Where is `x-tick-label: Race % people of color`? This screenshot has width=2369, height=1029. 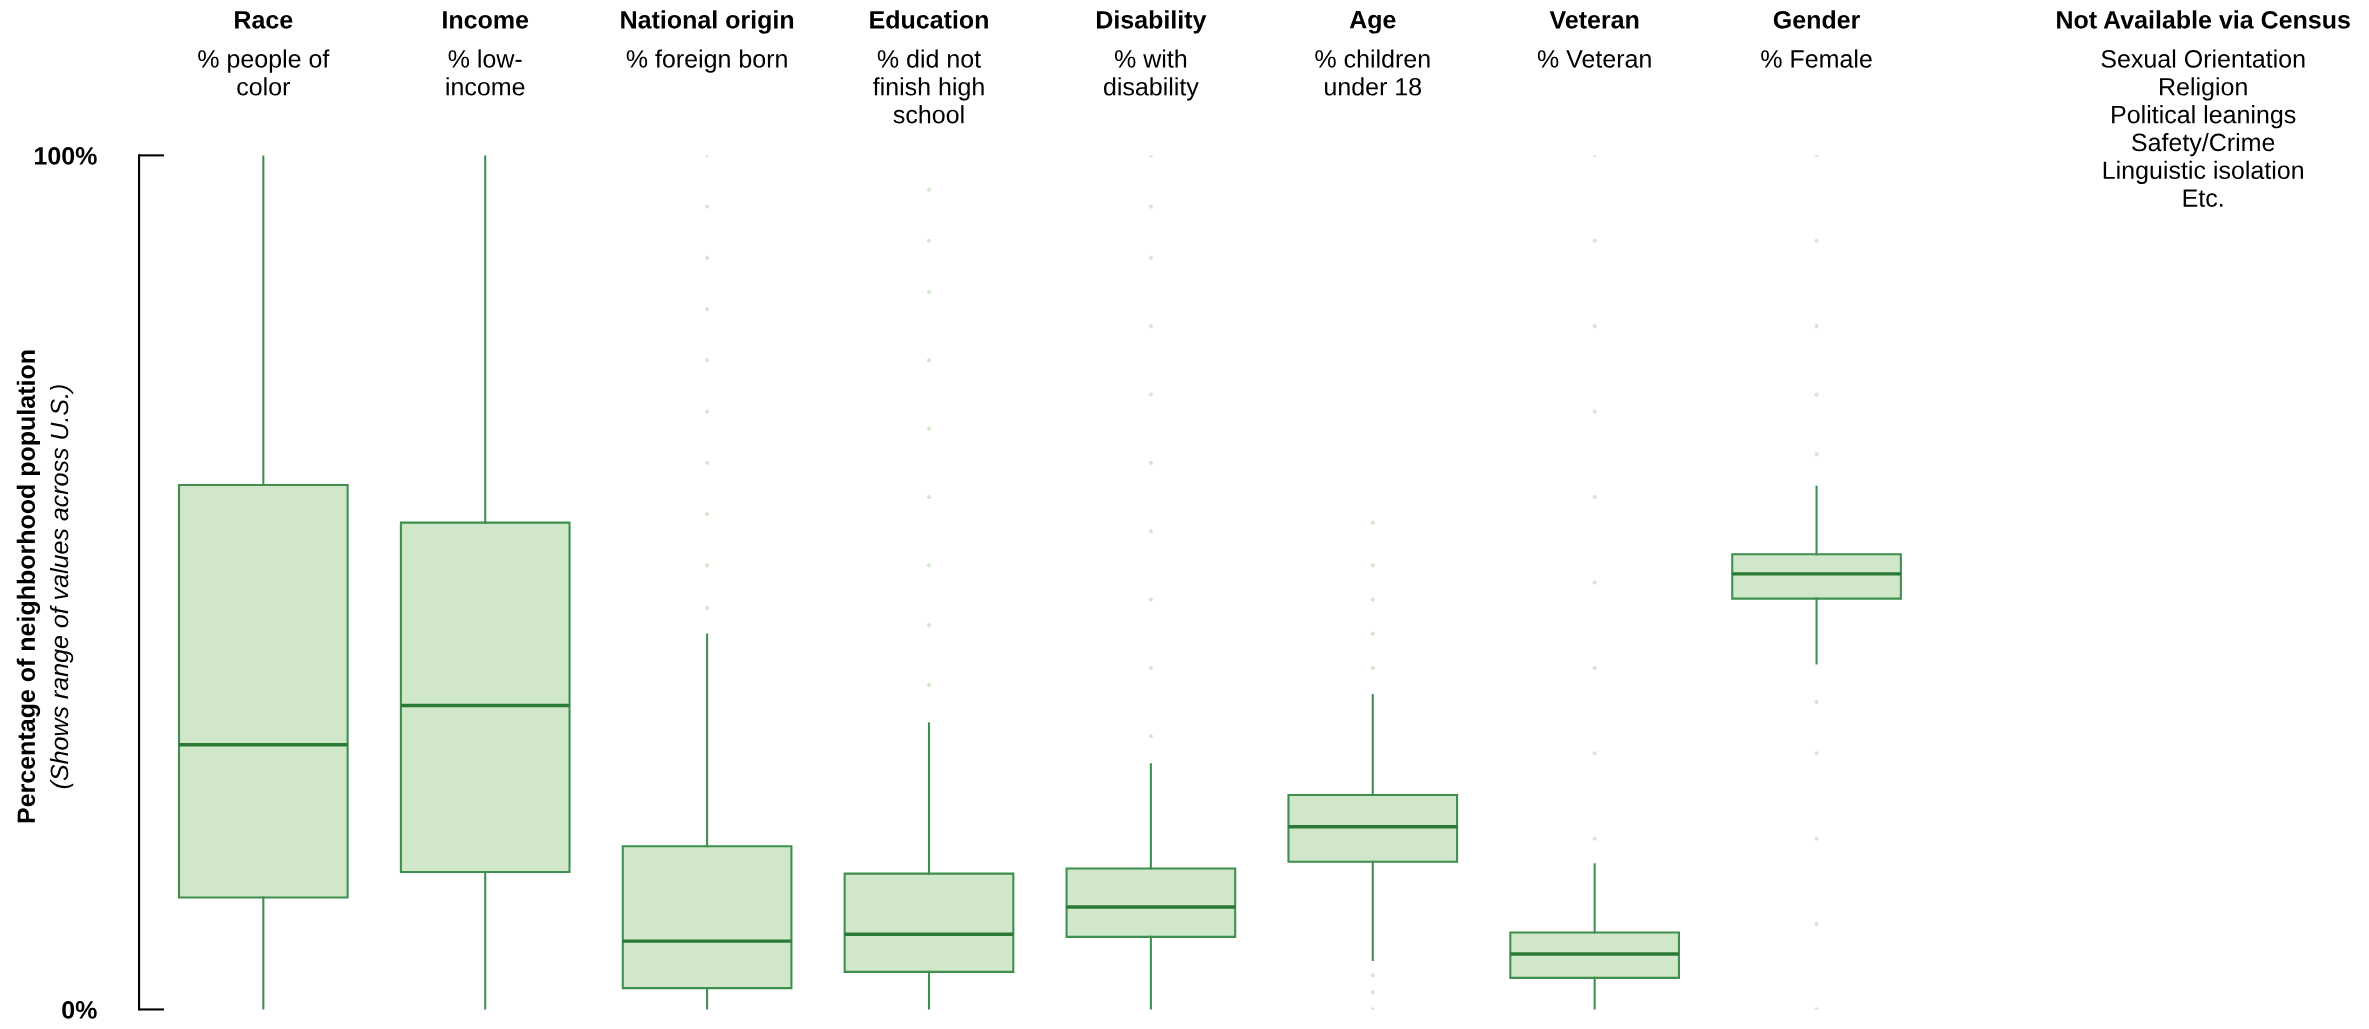
x-tick-label: Race % people of color is located at coordinates (264, 53).